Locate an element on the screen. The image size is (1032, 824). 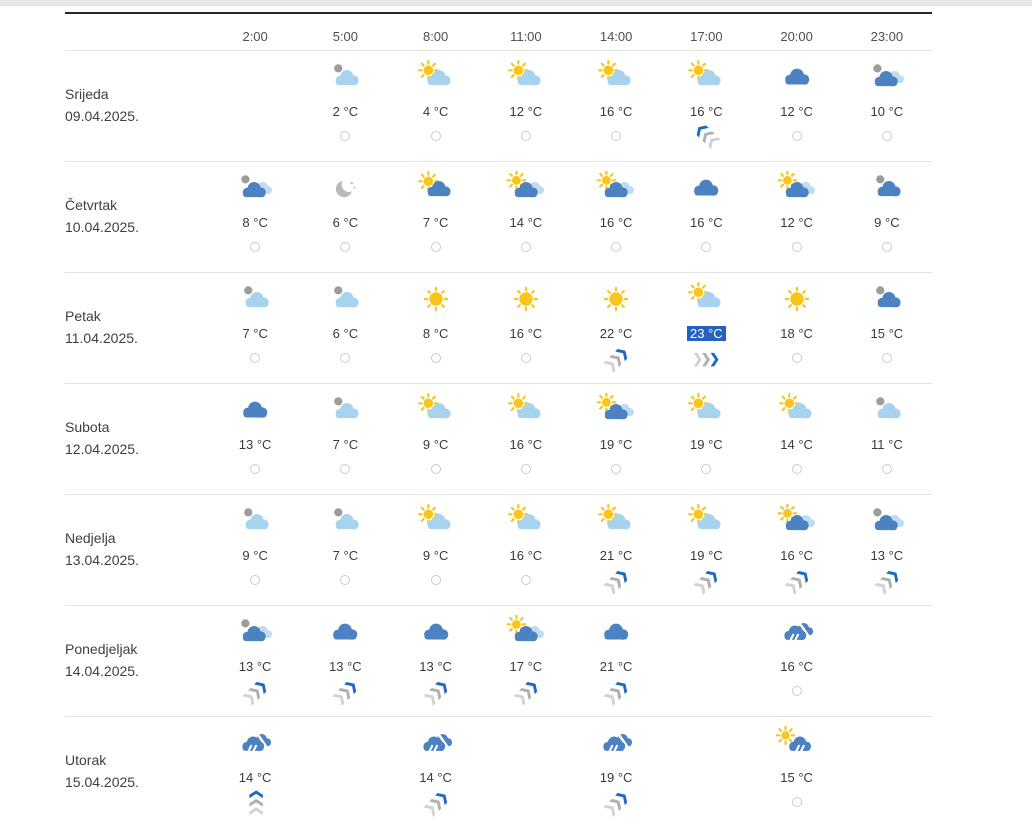
temperature: 18 °C is located at coordinates (796, 333).